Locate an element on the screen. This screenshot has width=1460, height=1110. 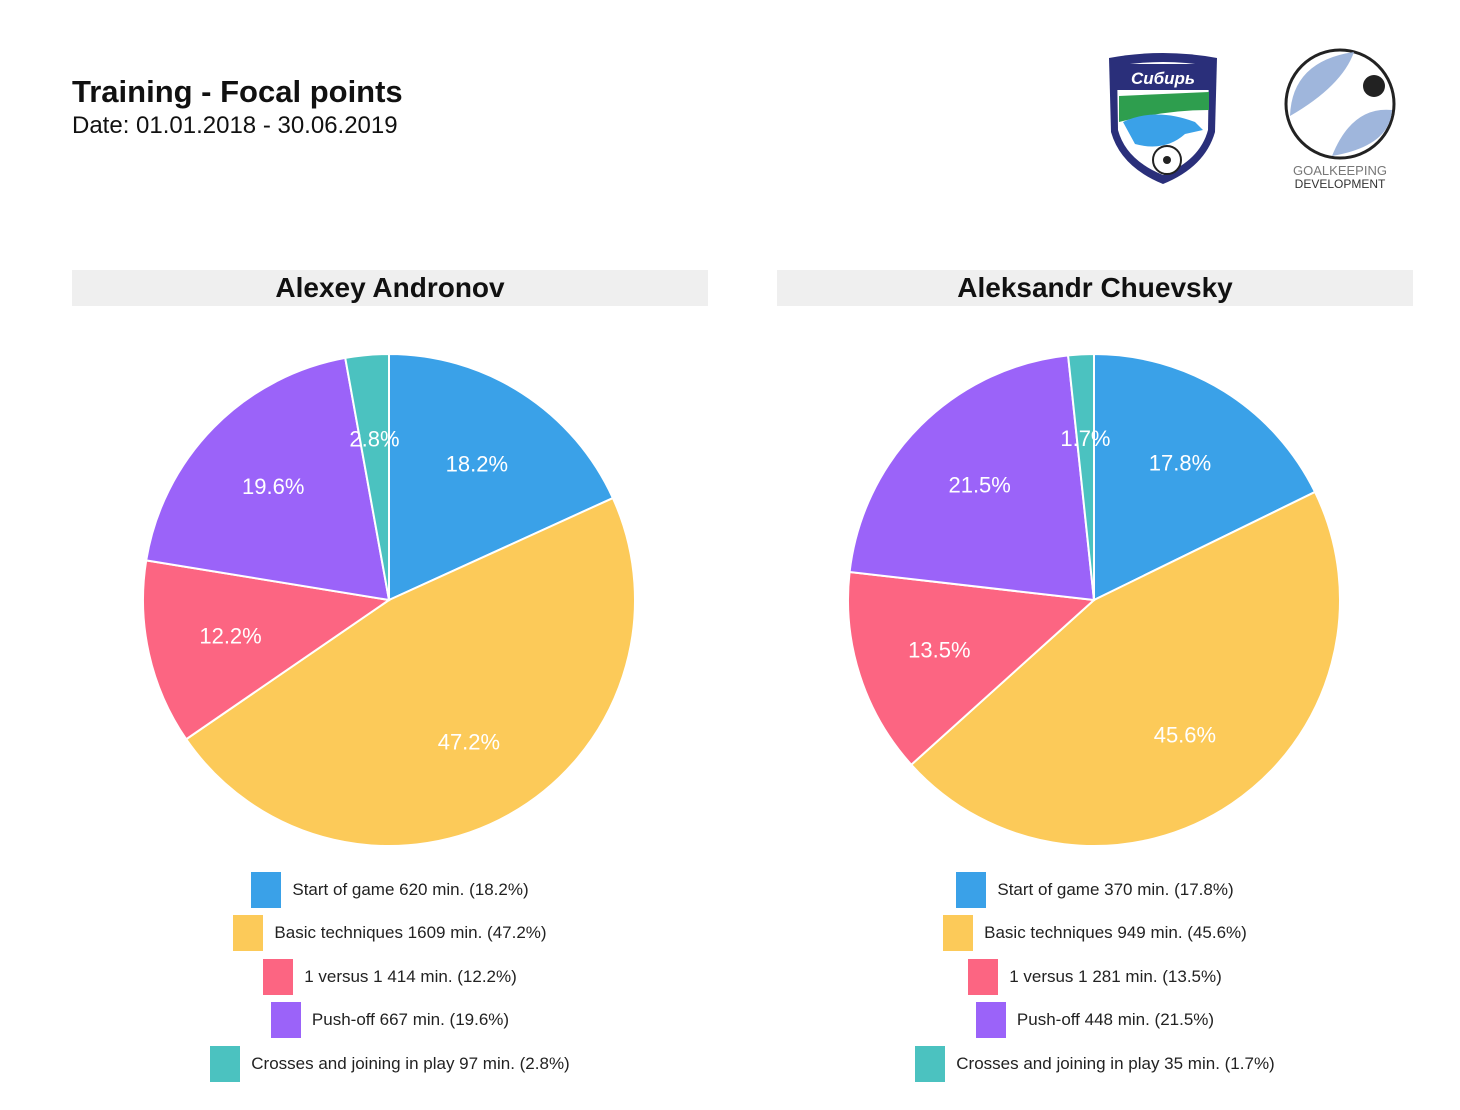
report-date-range: Date: 01.01.2018 - 30.06.2019 is located at coordinates (235, 125).